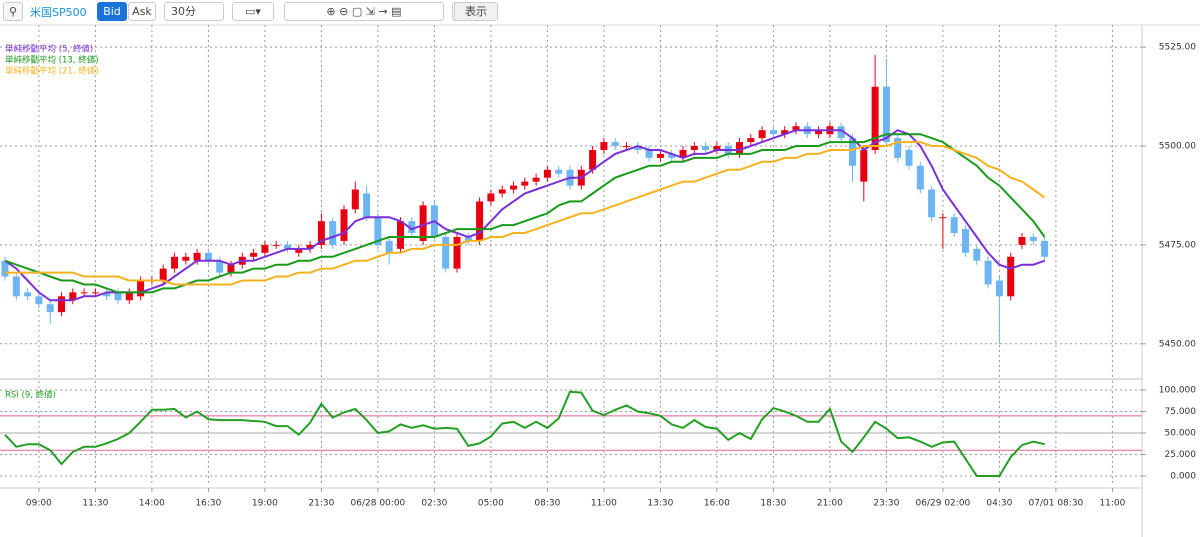 This screenshot has width=1200, height=537. What do you see at coordinates (717, 504) in the screenshot?
I see `x-tick-label: 16:00` at bounding box center [717, 504].